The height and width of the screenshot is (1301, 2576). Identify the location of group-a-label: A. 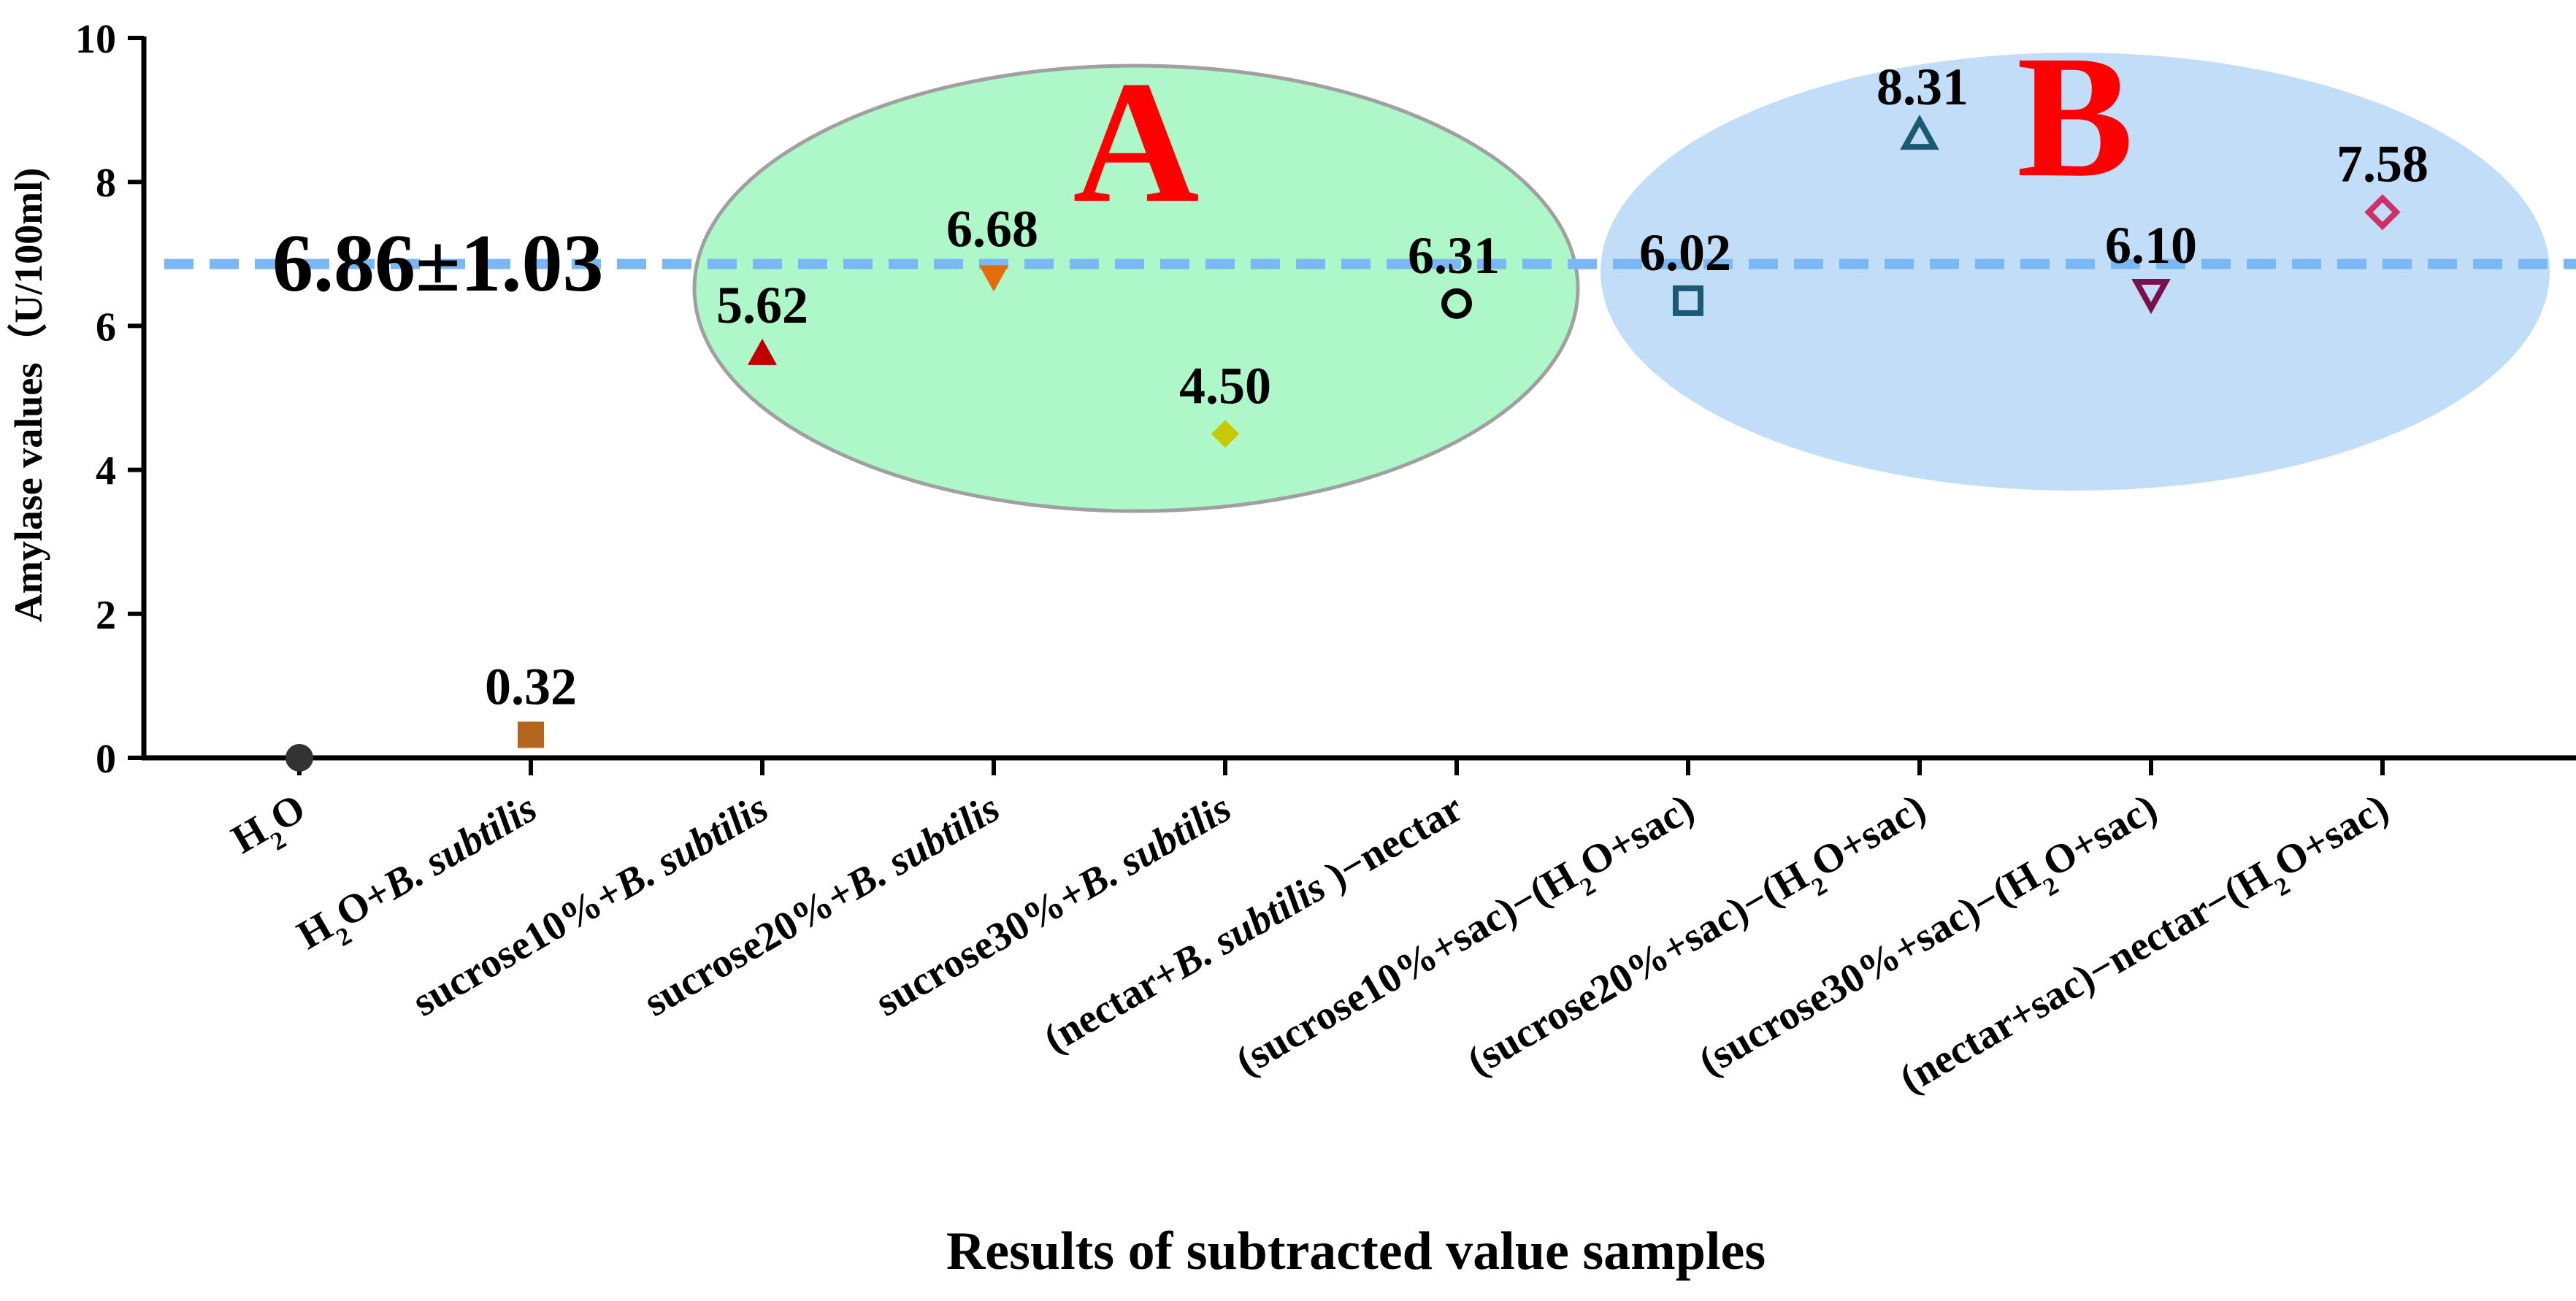
(1136, 142).